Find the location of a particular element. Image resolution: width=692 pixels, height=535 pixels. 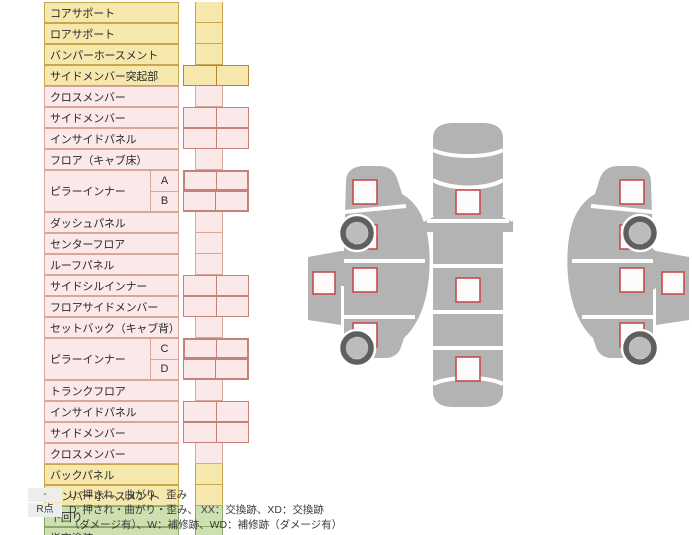

table-row: コアサポート is located at coordinates (149, 12).